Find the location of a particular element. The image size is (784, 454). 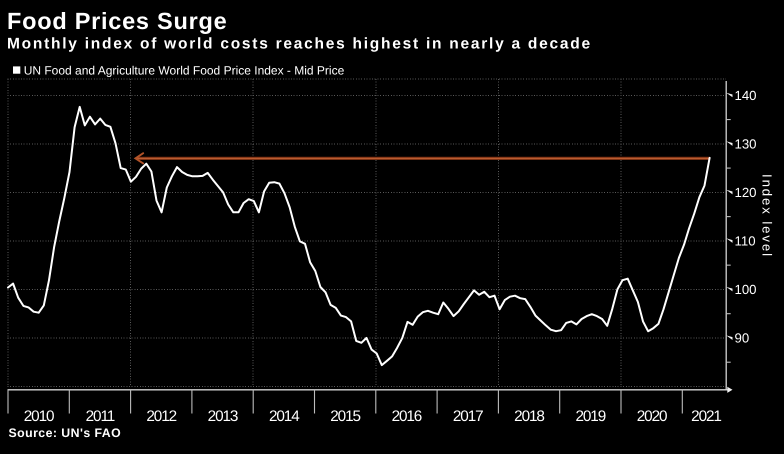

svg-text: 100 is located at coordinates (746, 289).